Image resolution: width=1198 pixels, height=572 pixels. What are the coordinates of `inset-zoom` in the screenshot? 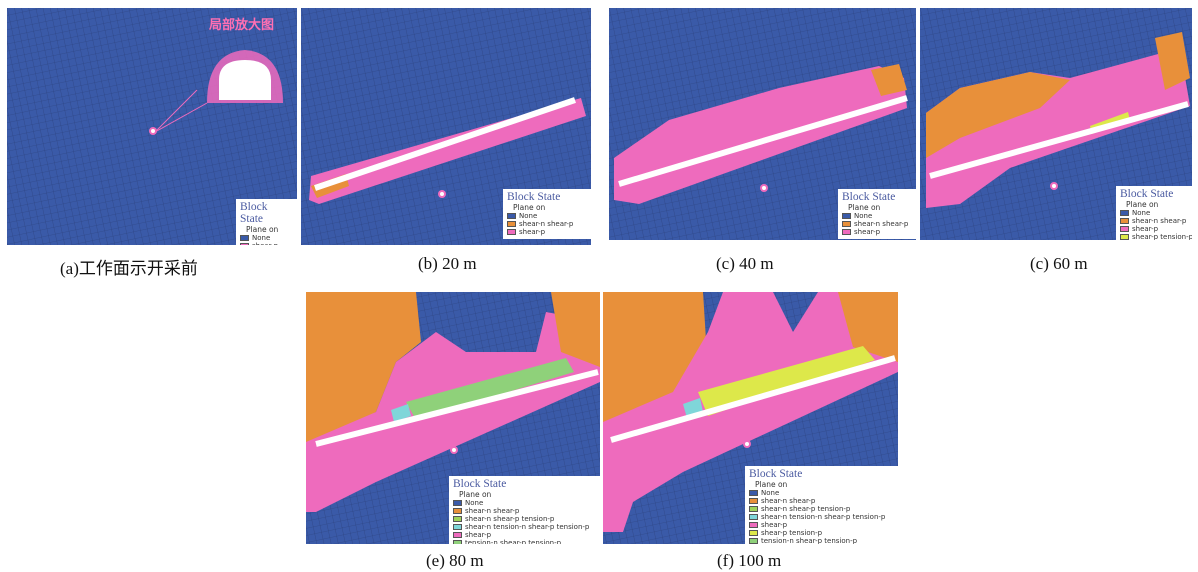 It's located at (242, 73).